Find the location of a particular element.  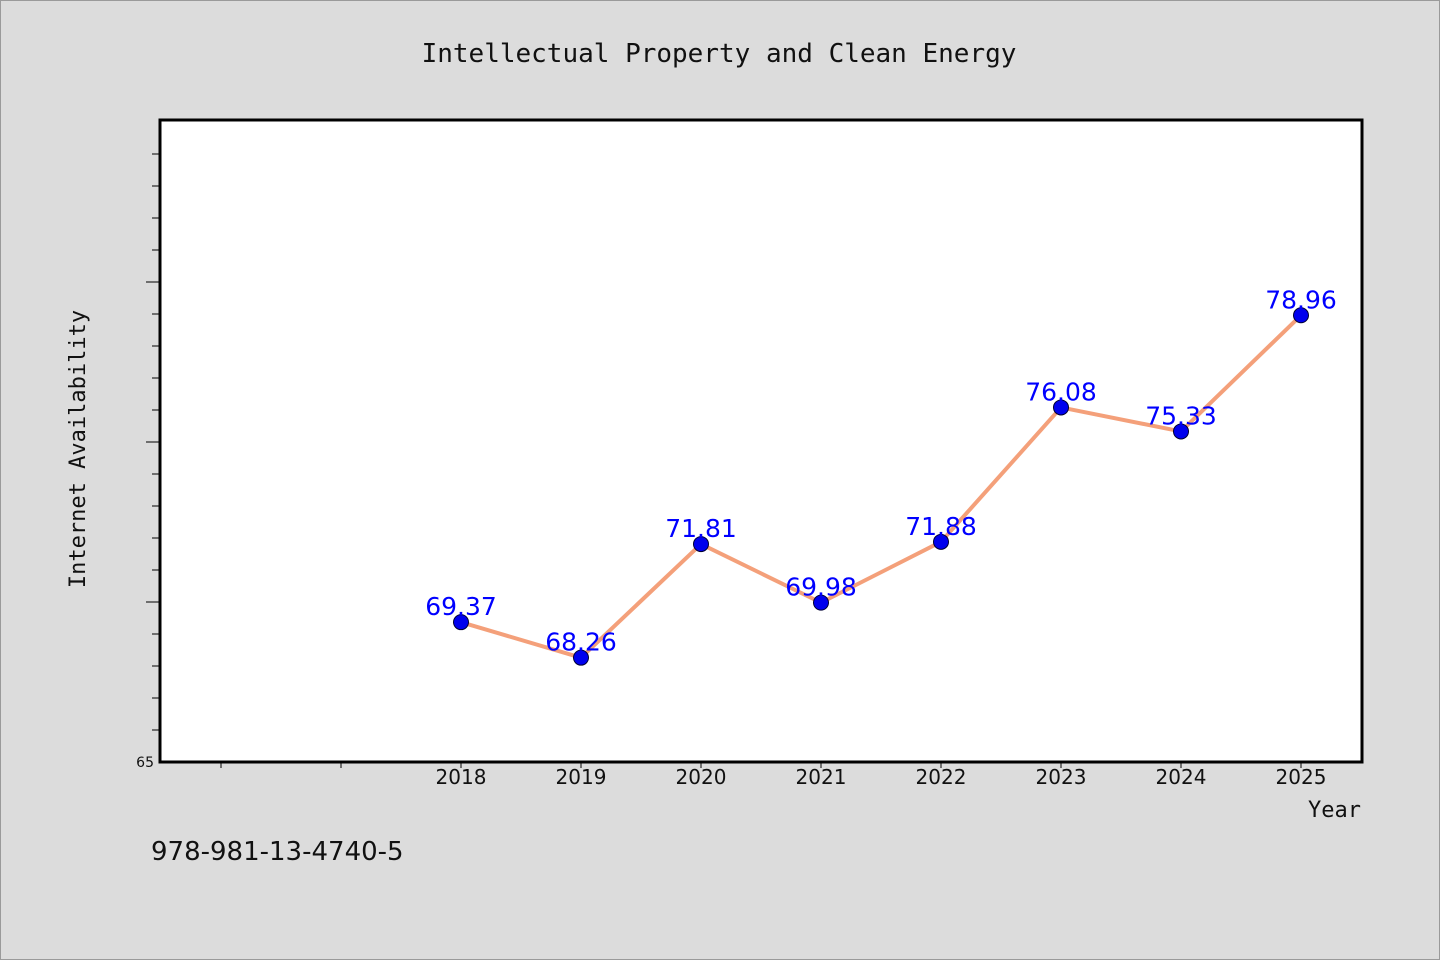

x-tick-label: 2020 is located at coordinates (701, 777).